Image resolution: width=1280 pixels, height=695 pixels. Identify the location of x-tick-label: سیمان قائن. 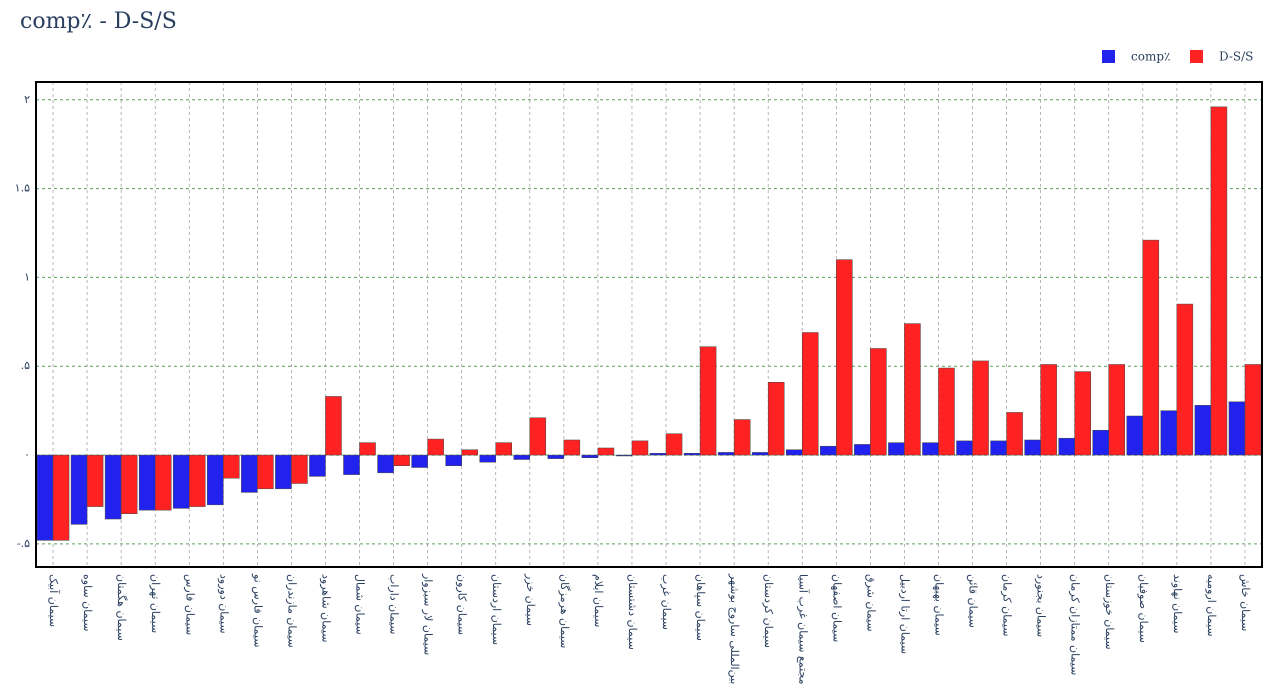
(973, 601).